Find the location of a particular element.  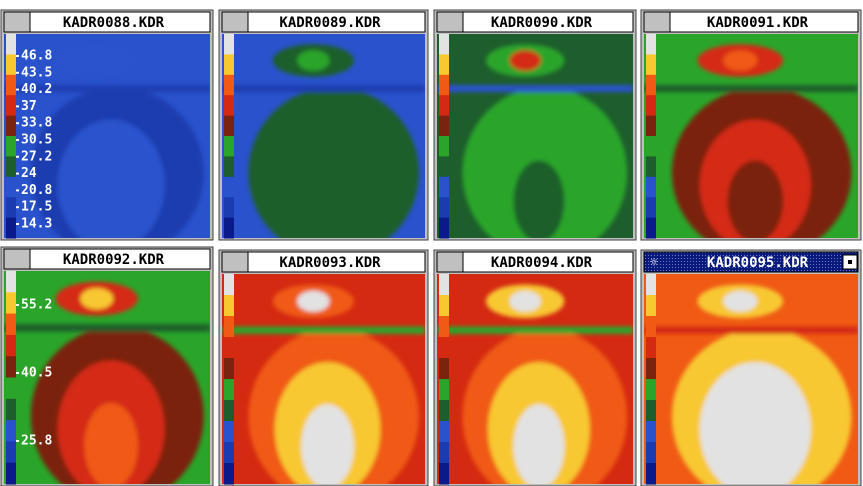

scale-label: 40.2 is located at coordinates (36, 89).